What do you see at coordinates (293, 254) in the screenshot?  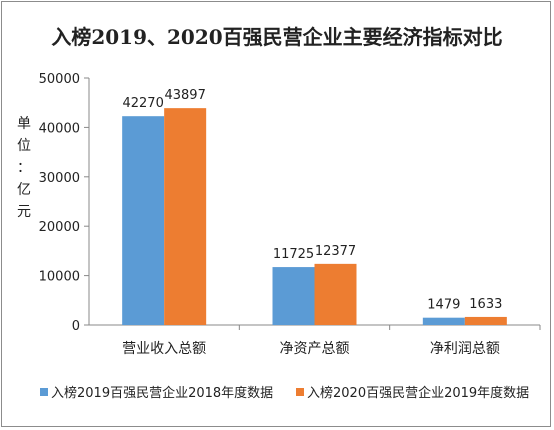 I see `data-label: 11725` at bounding box center [293, 254].